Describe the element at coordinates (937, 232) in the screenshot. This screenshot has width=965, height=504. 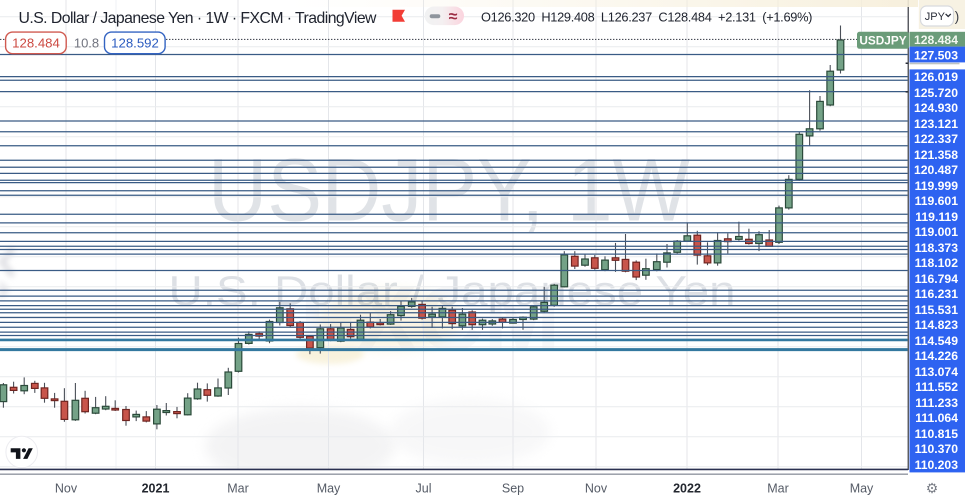
I see `svg-text: 119.001` at that location.